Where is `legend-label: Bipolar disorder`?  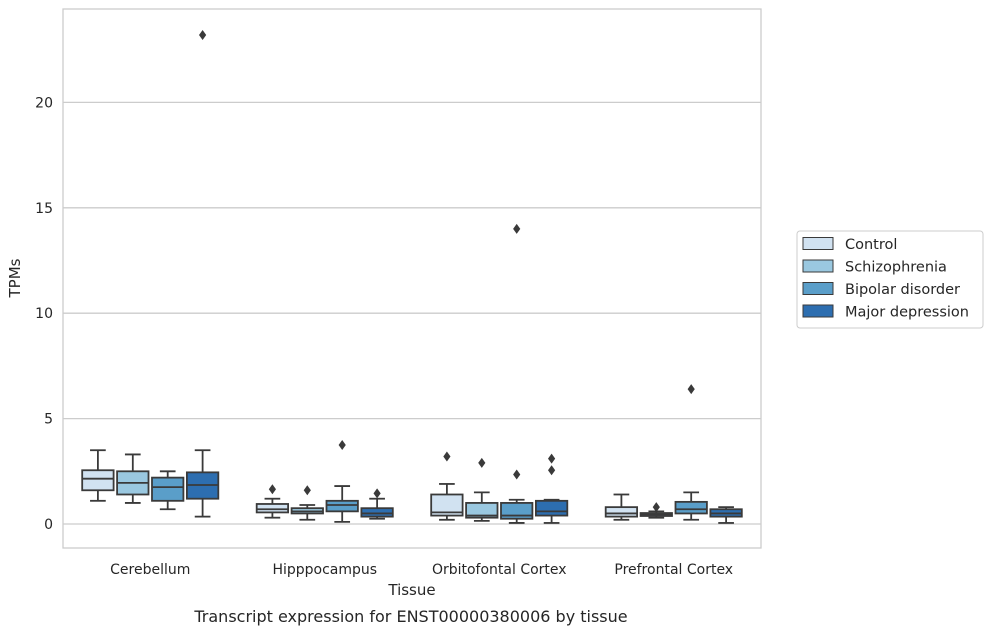
legend-label: Bipolar disorder is located at coordinates (902, 290).